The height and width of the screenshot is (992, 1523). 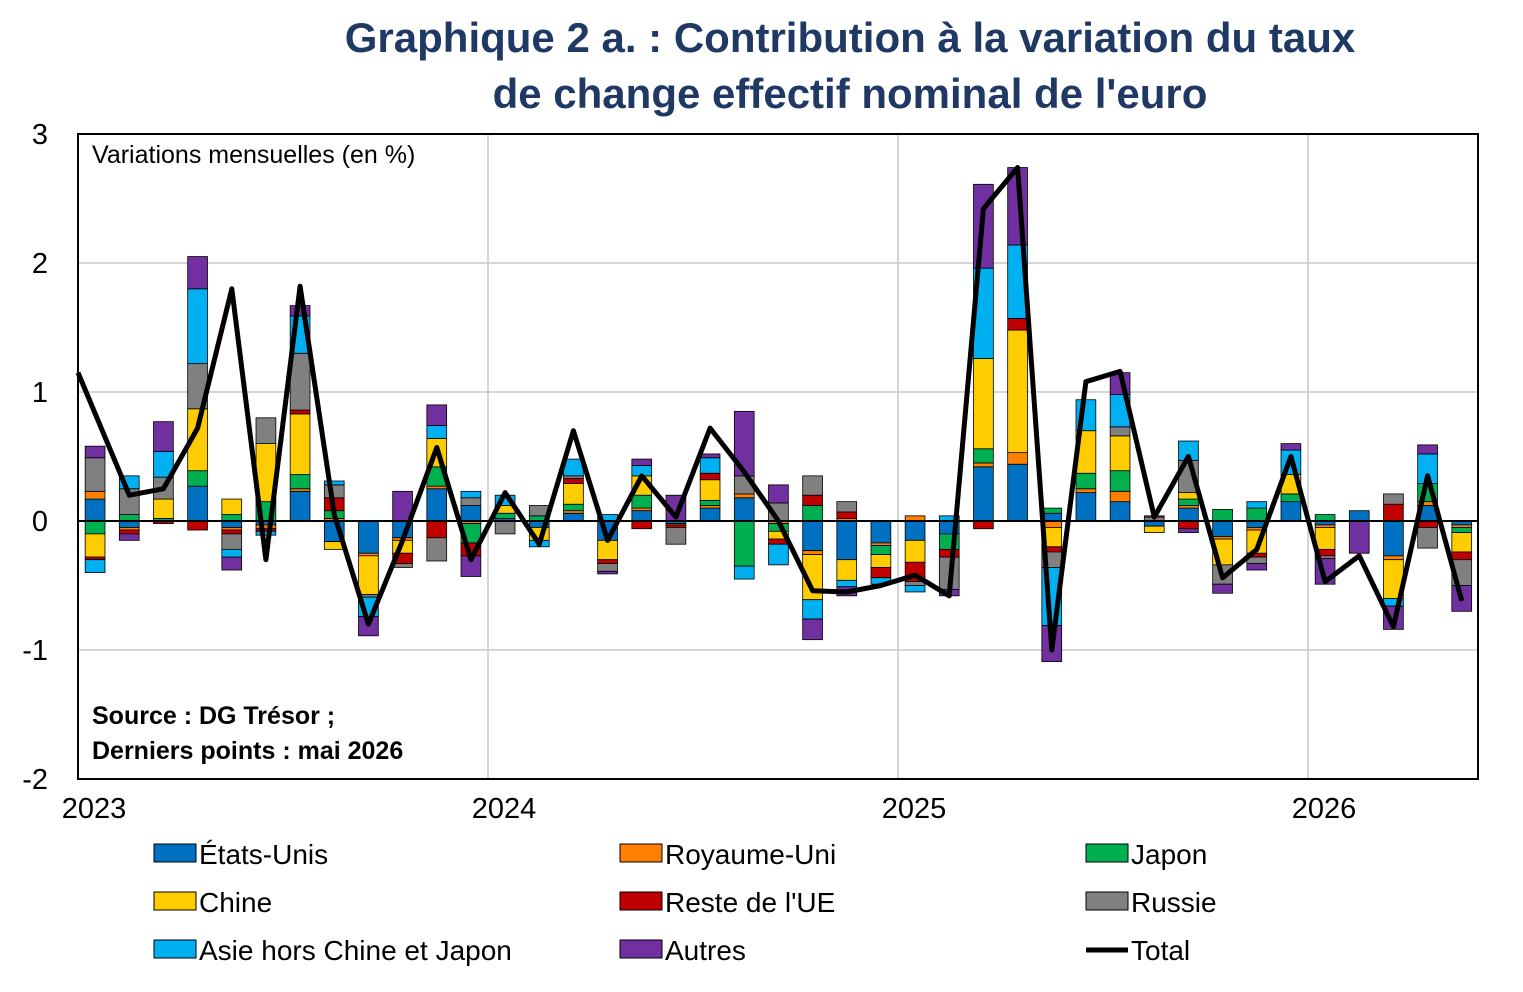 I want to click on legend-label: Japon, so click(x=1169, y=854).